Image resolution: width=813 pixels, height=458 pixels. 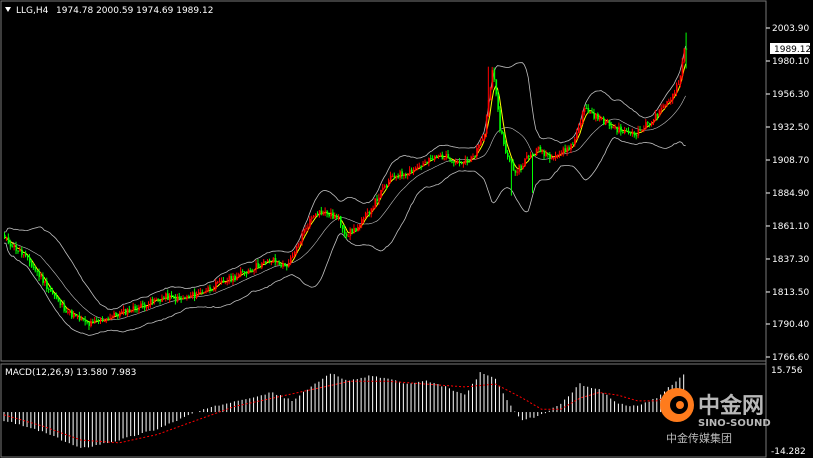 What do you see at coordinates (8, 9) in the screenshot?
I see `dropdown-triangle-icon` at bounding box center [8, 9].